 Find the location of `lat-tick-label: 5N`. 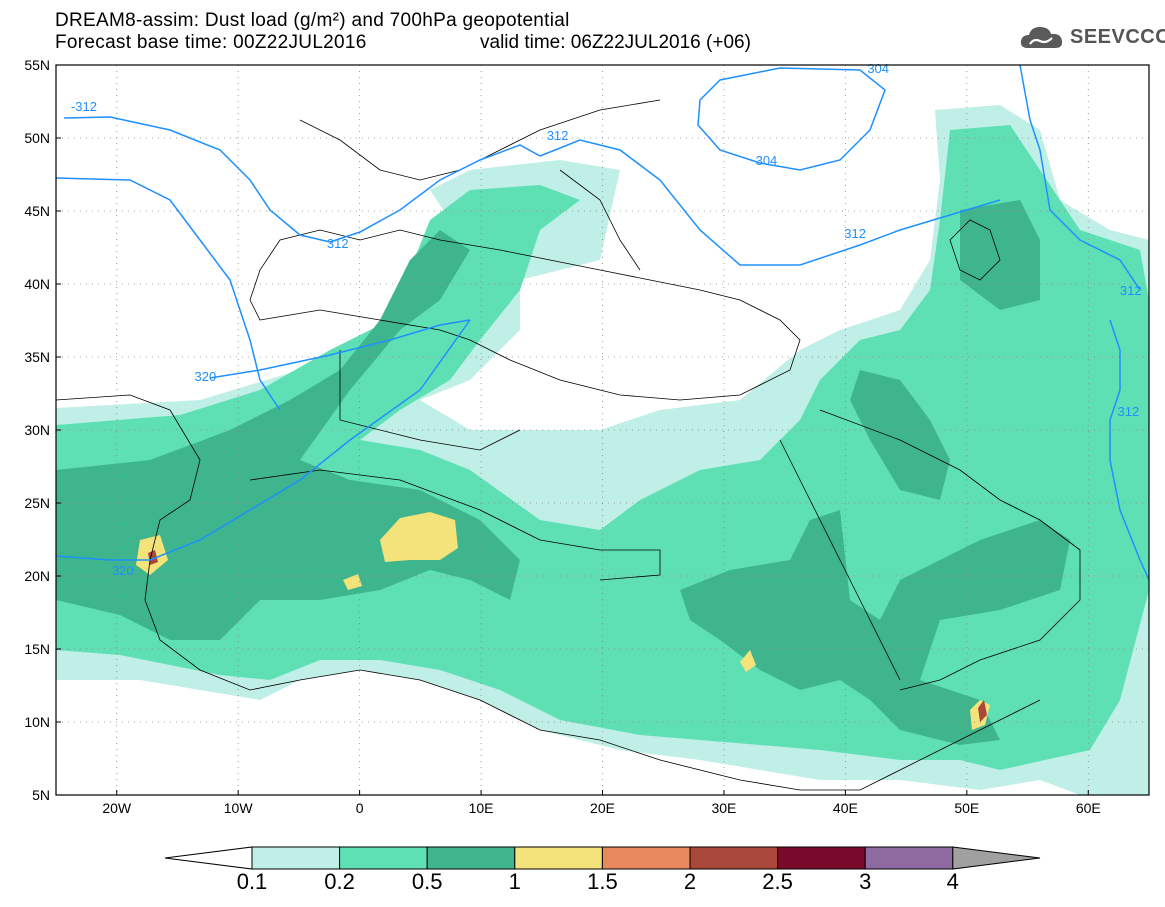

lat-tick-label: 5N is located at coordinates (41, 795).